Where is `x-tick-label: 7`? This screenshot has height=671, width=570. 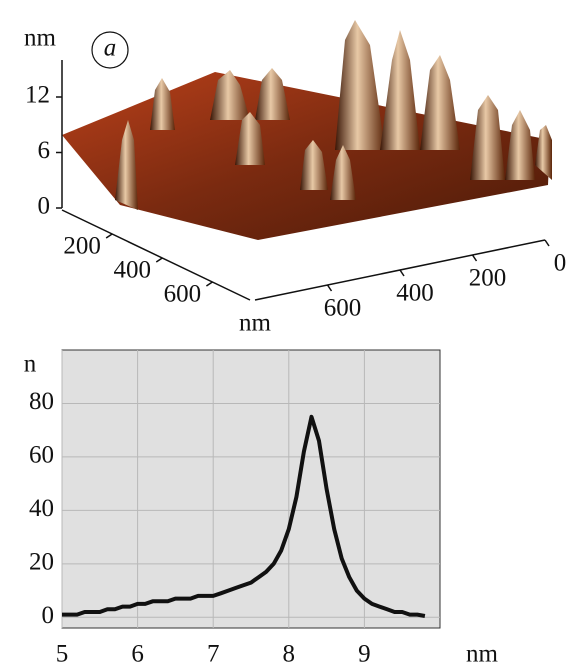
x-tick-label: 7 is located at coordinates (213, 654).